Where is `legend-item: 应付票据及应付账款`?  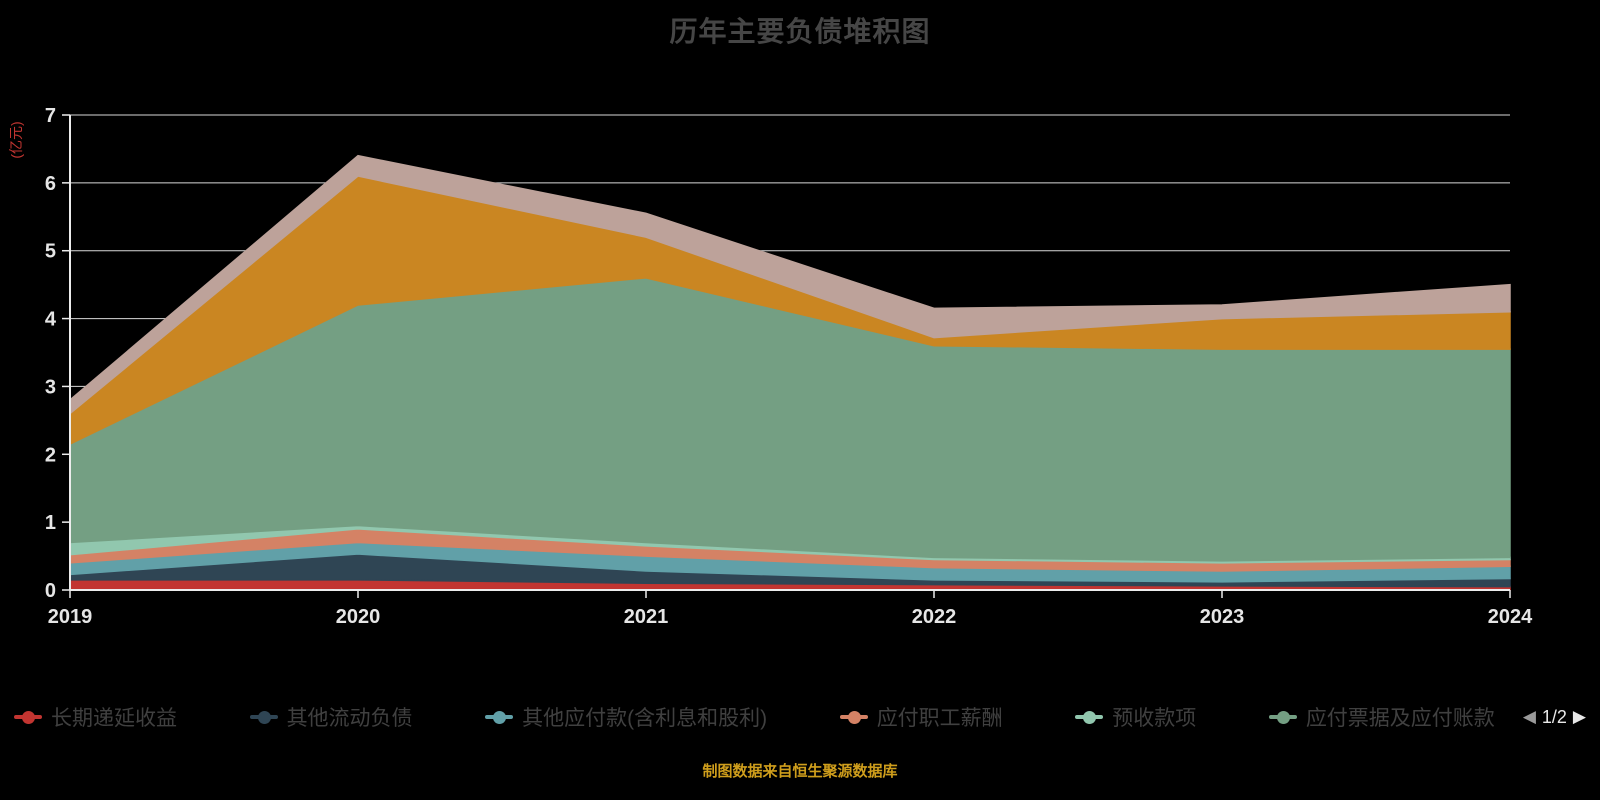 legend-item: 应付票据及应付账款 is located at coordinates (1381, 717).